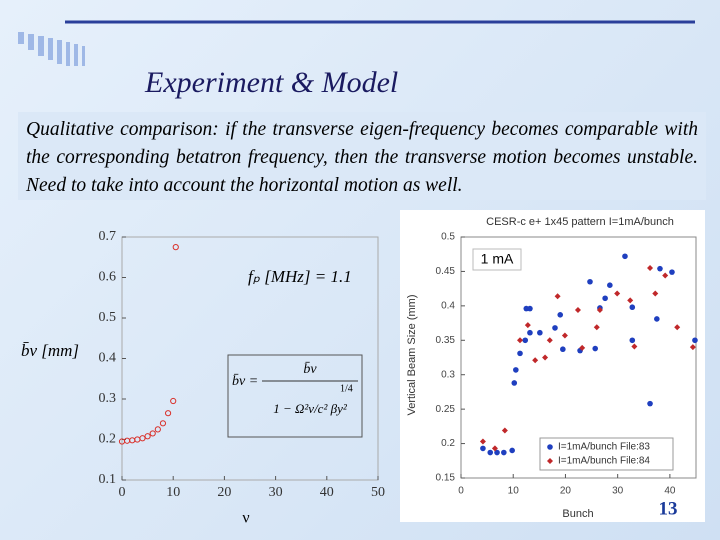 This screenshot has height=540, width=720. I want to click on legend-label: I=1mA/bunch File:84, so click(604, 461).